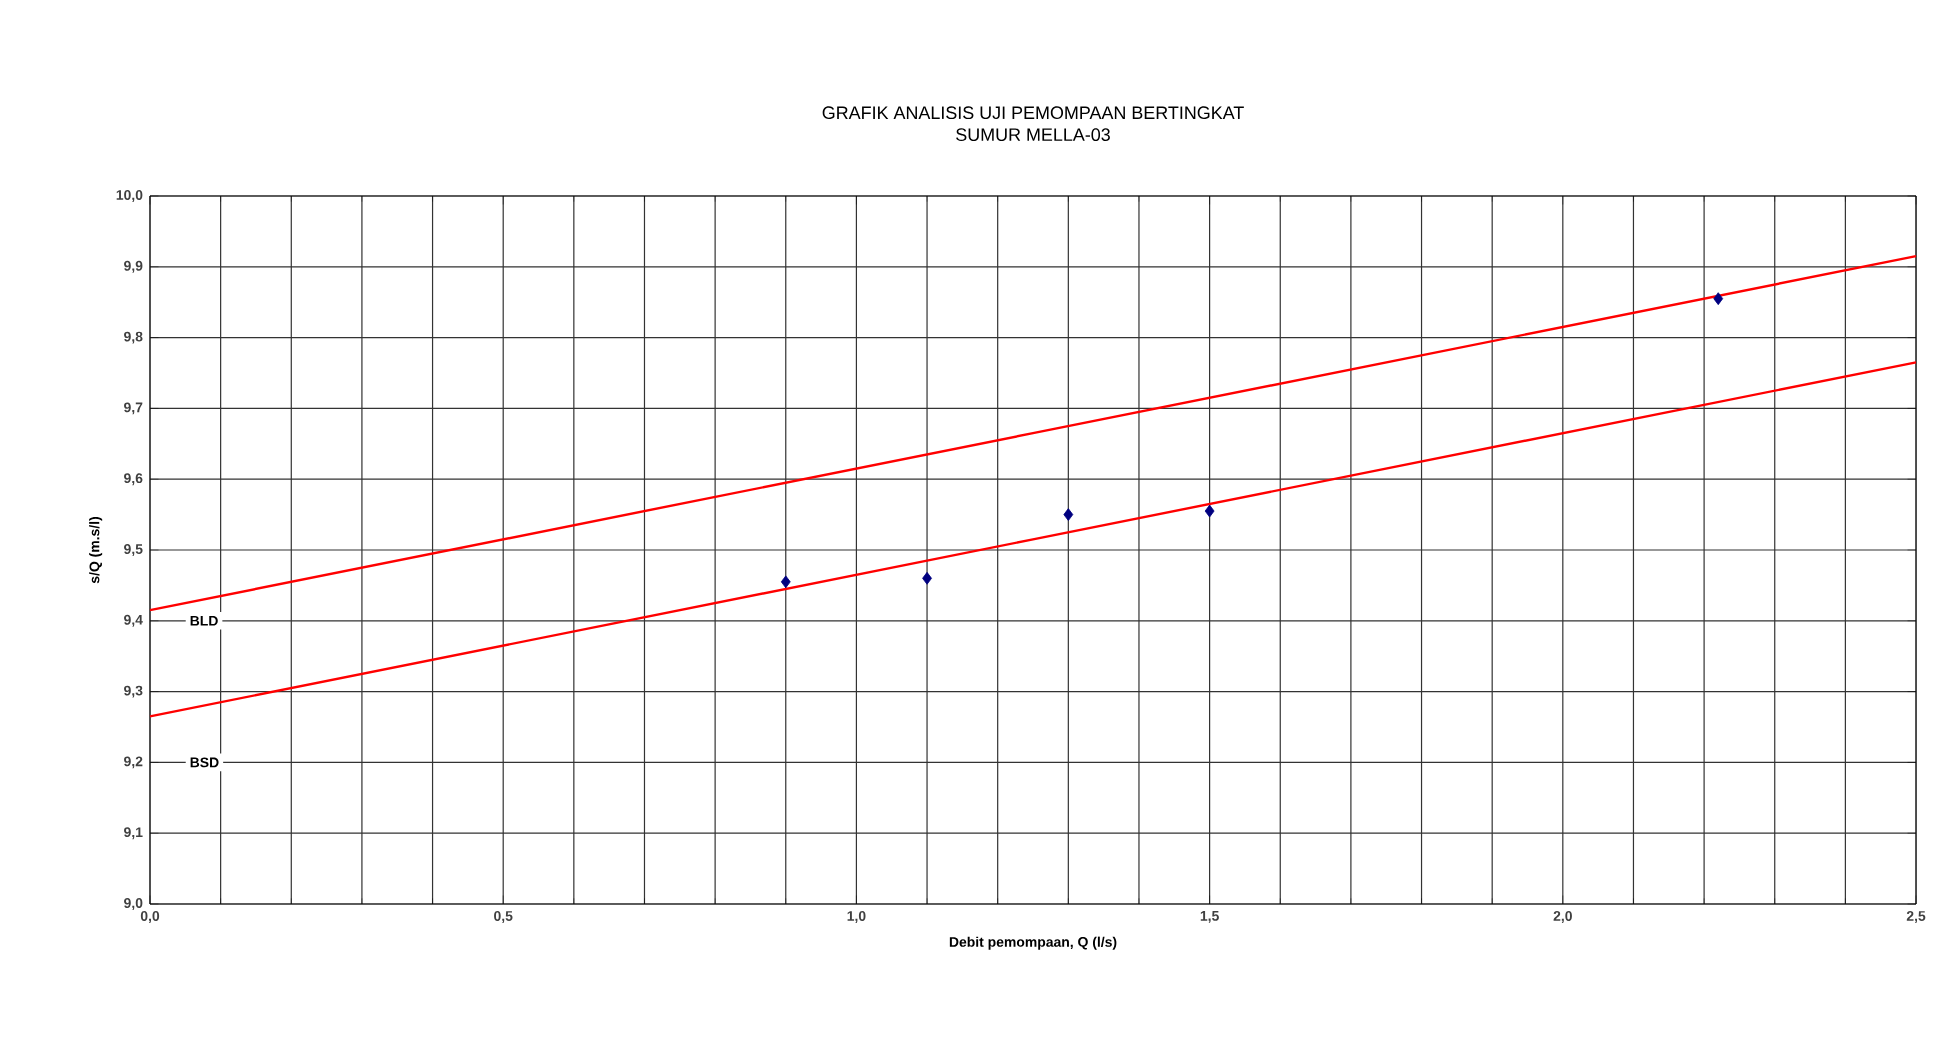 The height and width of the screenshot is (1042, 1952). I want to click on chart-title: GRAFIK ANALISIS UJI PEMOMPAAN BERTINGKAT, so click(1033, 113).